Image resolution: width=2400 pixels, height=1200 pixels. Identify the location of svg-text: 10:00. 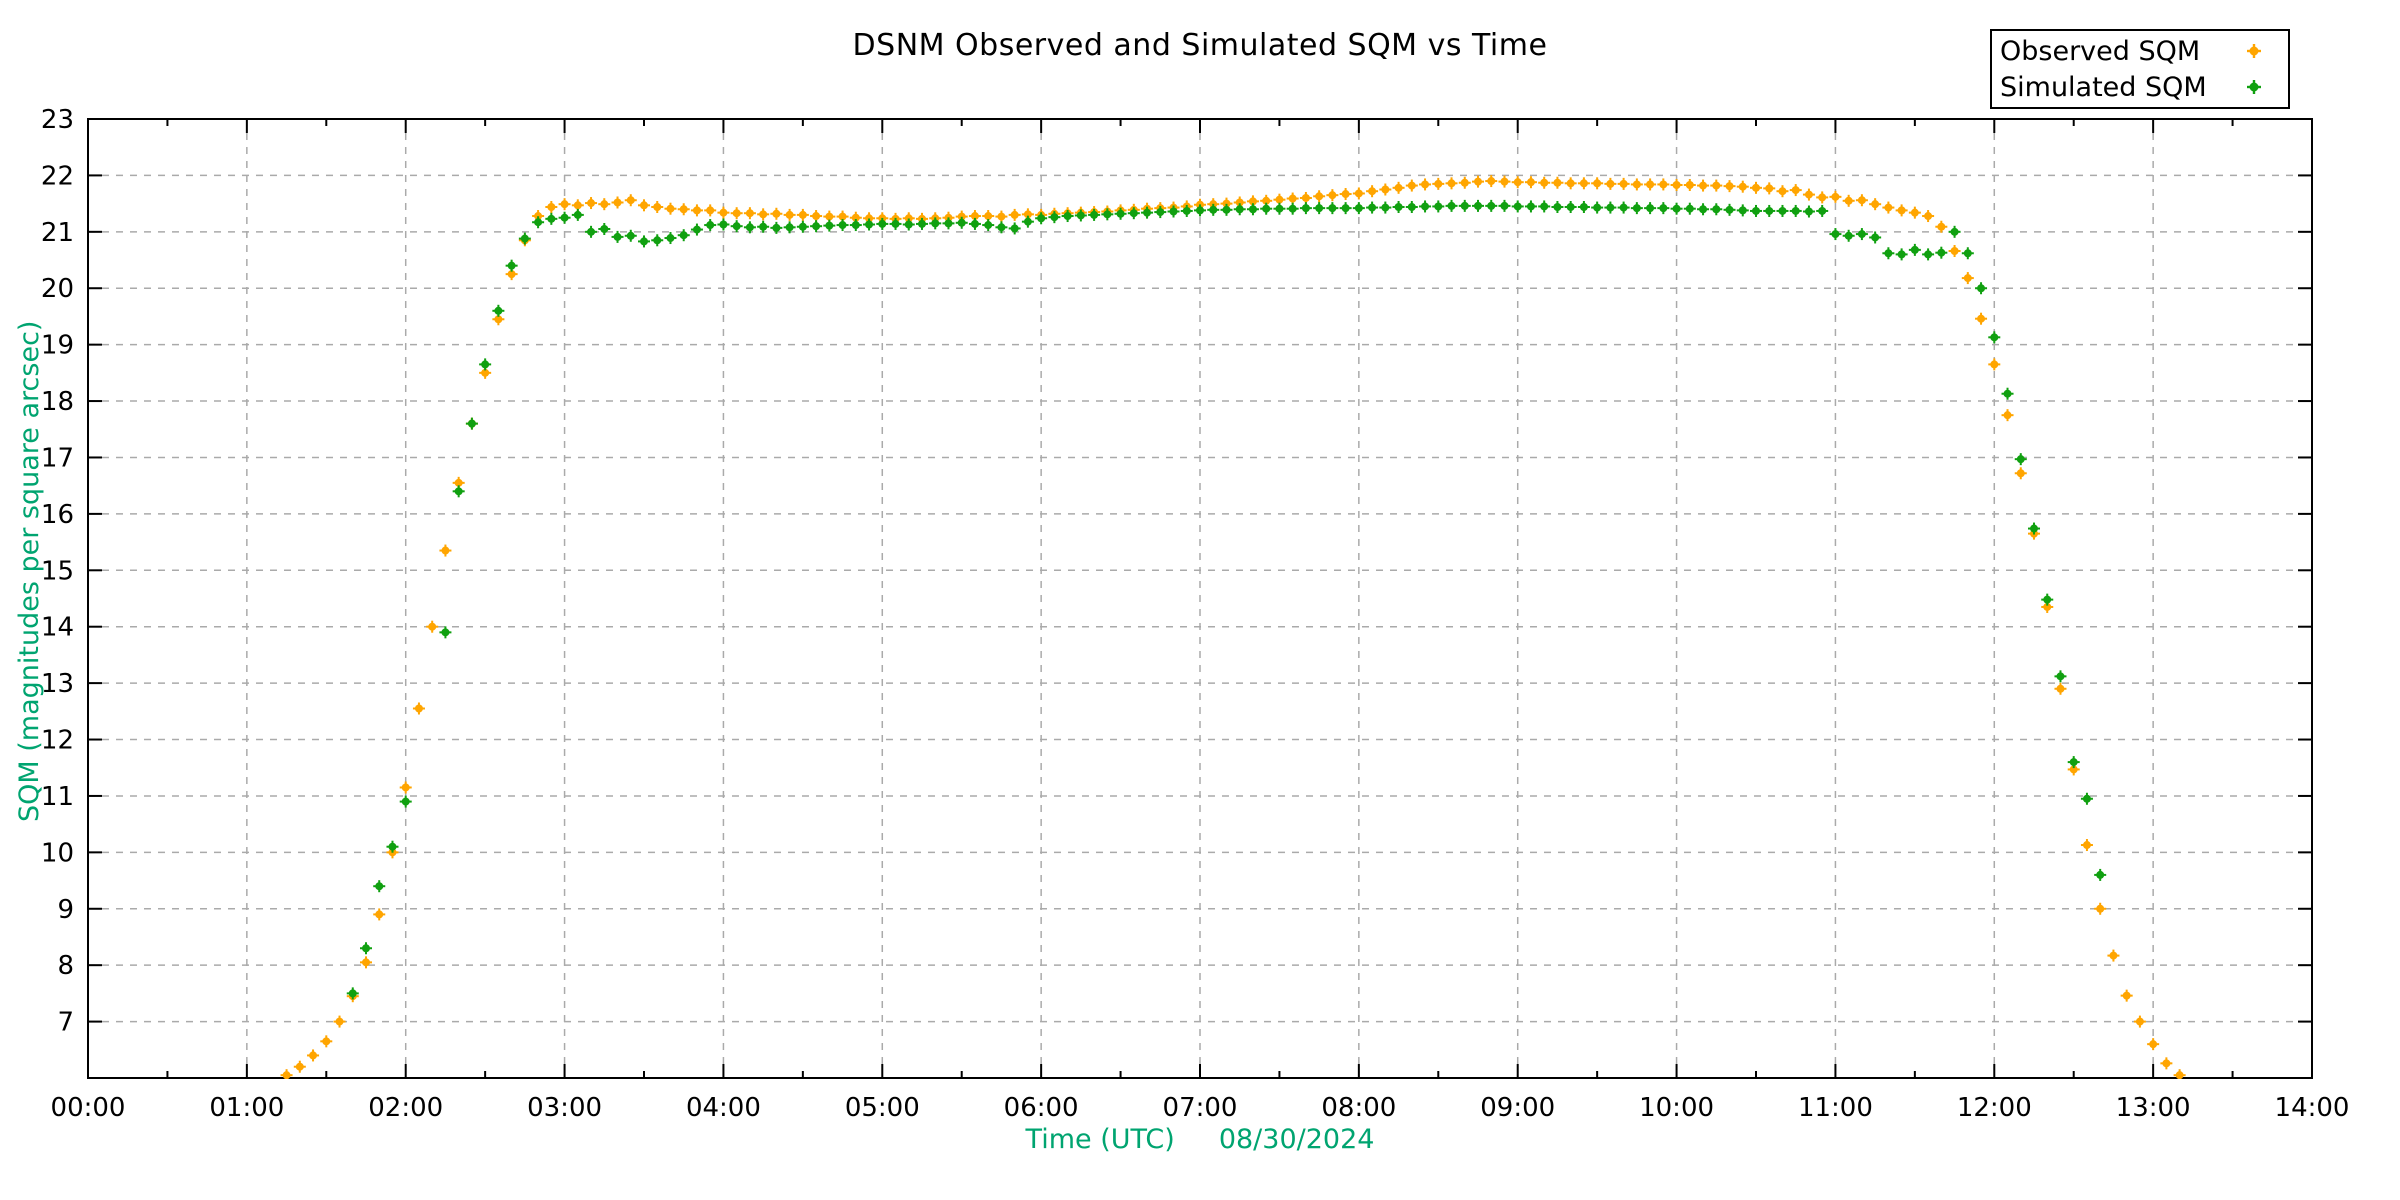
(1676, 1108).